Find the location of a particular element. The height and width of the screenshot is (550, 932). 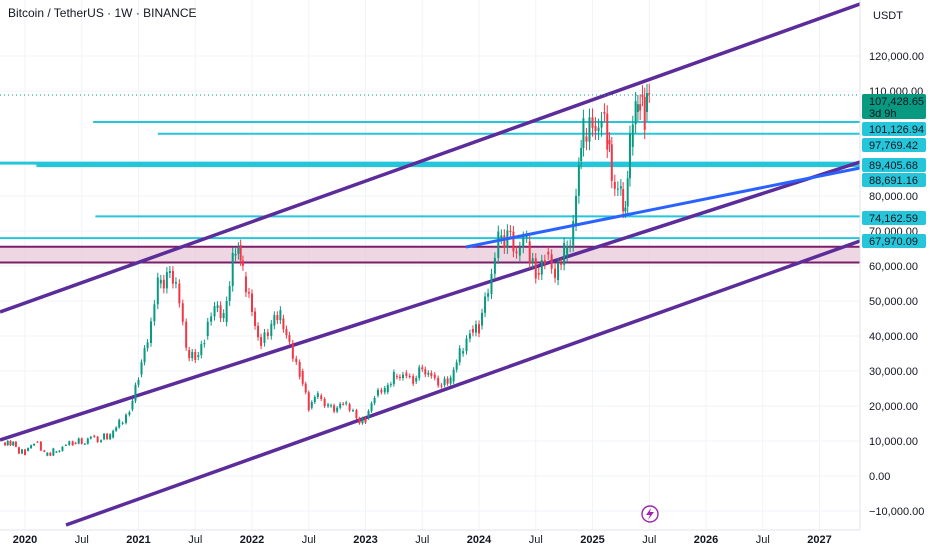

lightning-icon is located at coordinates (650, 514).